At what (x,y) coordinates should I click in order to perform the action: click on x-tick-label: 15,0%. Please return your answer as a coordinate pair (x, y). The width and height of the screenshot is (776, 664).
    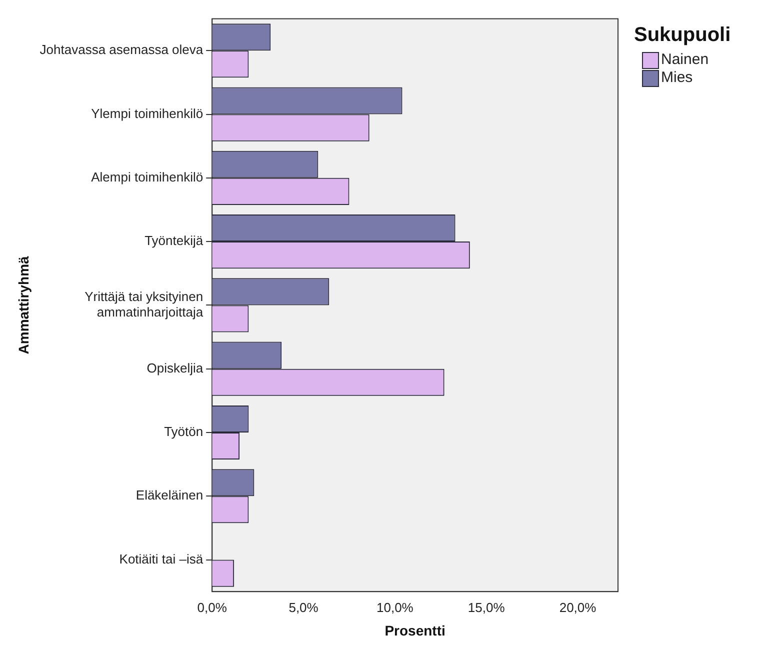
    Looking at the image, I should click on (487, 607).